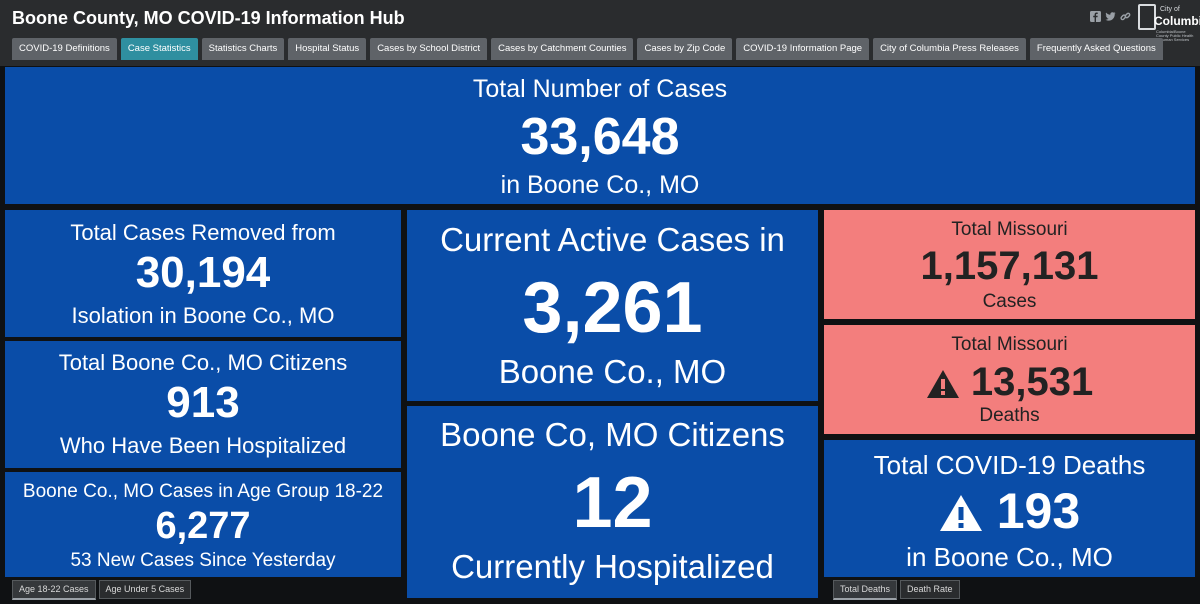  What do you see at coordinates (203, 362) in the screenshot?
I see `hospitalized-total-title: Total Boone Co., MO Citizens` at bounding box center [203, 362].